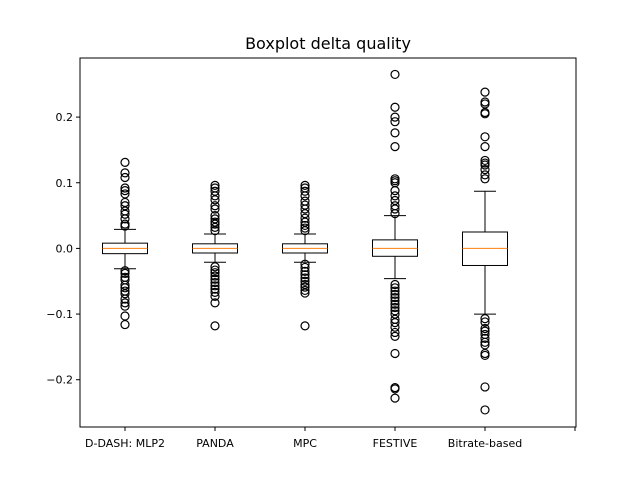  I want to click on y-tick-label: 0.1, so click(65, 183).